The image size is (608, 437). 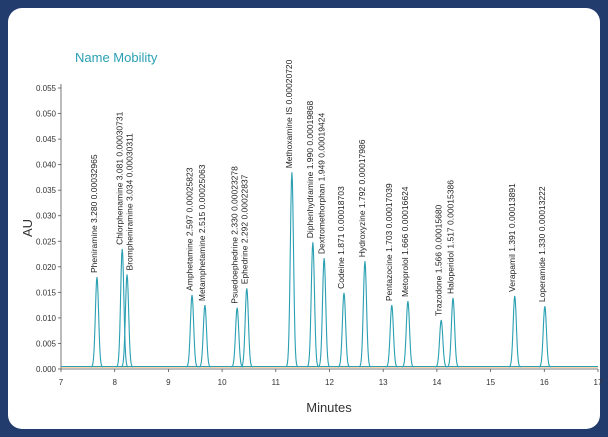 I want to click on x-tick-label: 15, so click(x=490, y=382).